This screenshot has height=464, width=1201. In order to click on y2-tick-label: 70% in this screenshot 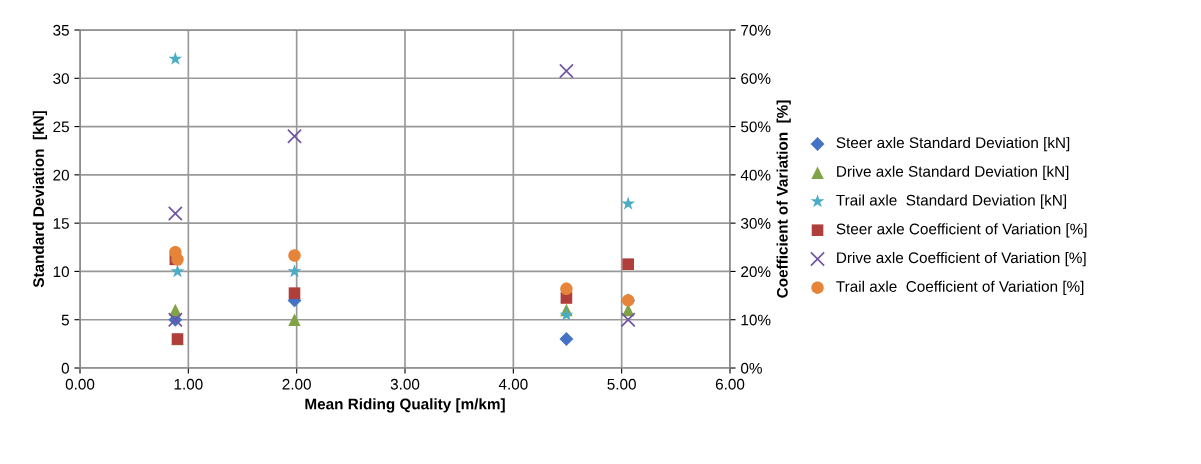, I will do `click(756, 30)`.